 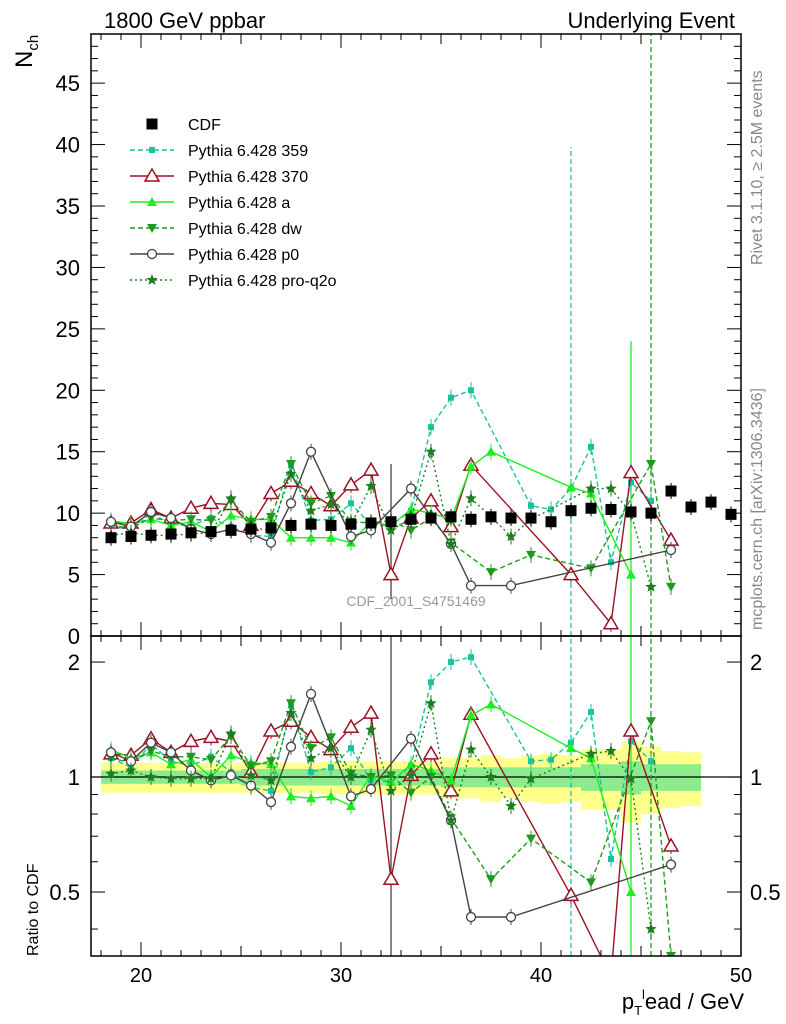 I want to click on ratio-y-tick-label: 0.5, so click(x=64, y=892).